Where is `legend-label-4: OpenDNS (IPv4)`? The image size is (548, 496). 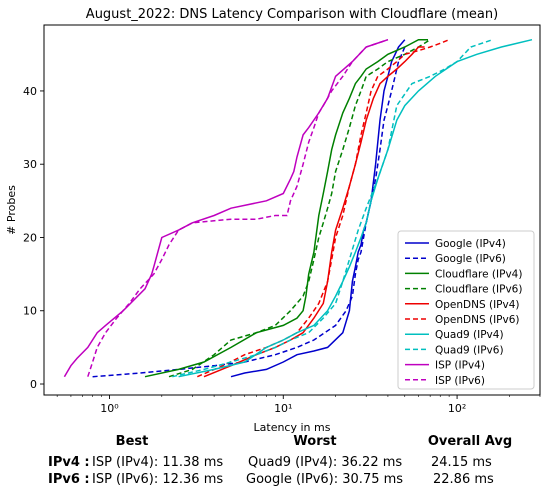
legend-label-4: OpenDNS (IPv4) is located at coordinates (477, 305).